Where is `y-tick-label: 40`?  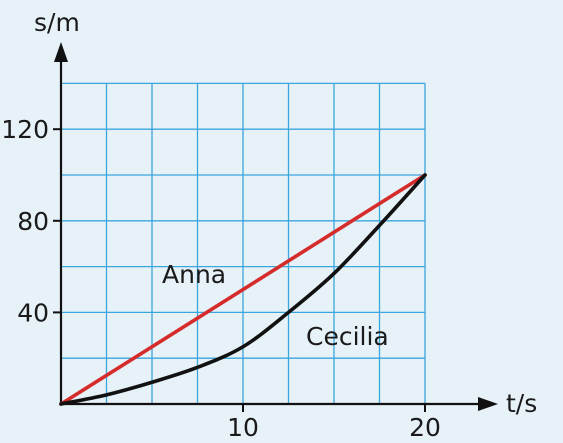 y-tick-label: 40 is located at coordinates (33, 312).